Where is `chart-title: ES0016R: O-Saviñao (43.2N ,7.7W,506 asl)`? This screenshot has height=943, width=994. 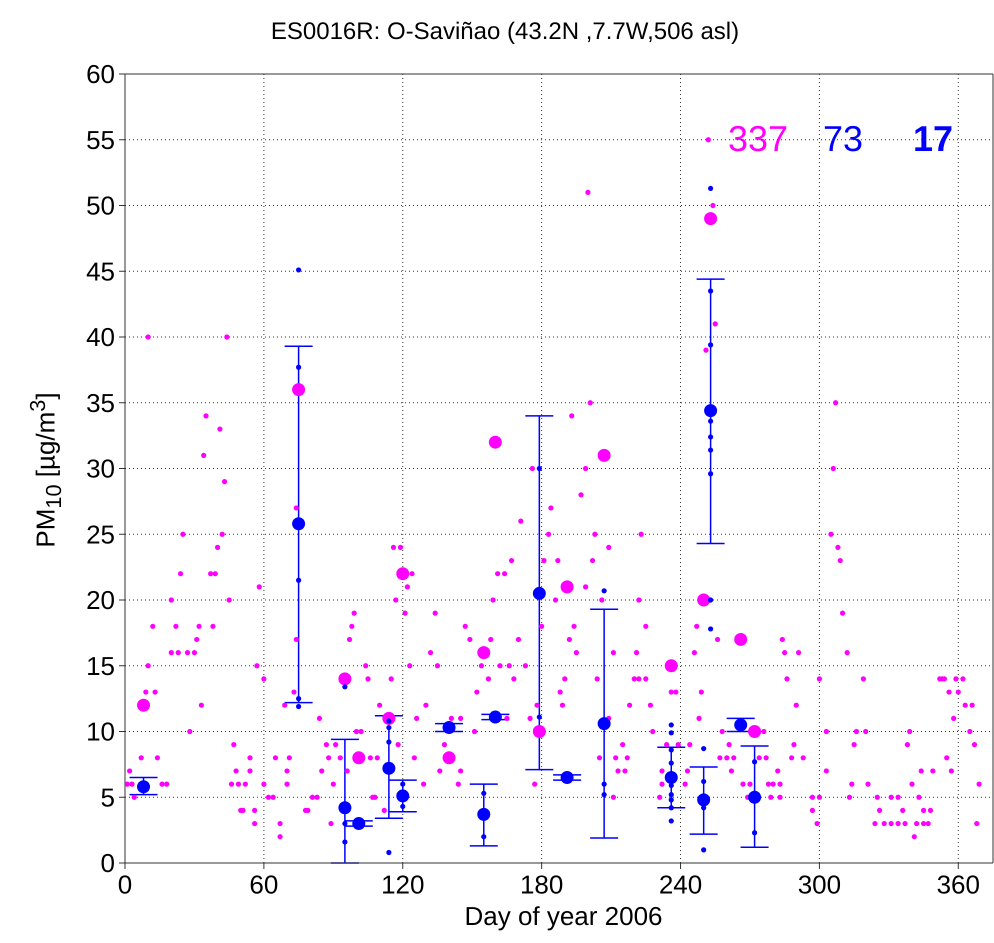 chart-title: ES0016R: O-Saviñao (43.2N ,7.7W,506 asl) is located at coordinates (505, 32).